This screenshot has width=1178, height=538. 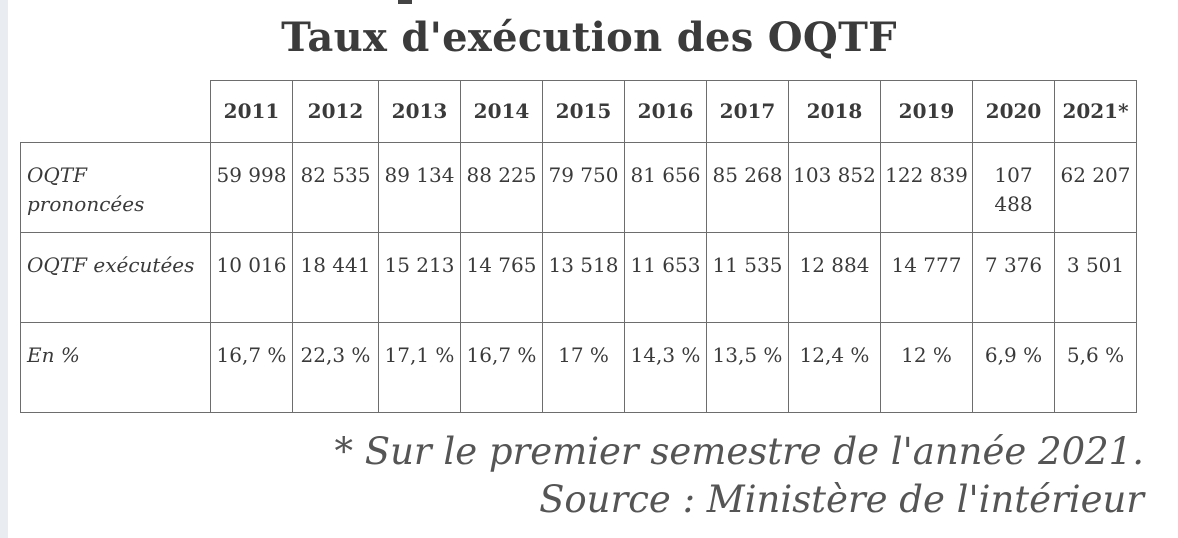 What do you see at coordinates (926, 111) in the screenshot?
I see `column-header: 2019` at bounding box center [926, 111].